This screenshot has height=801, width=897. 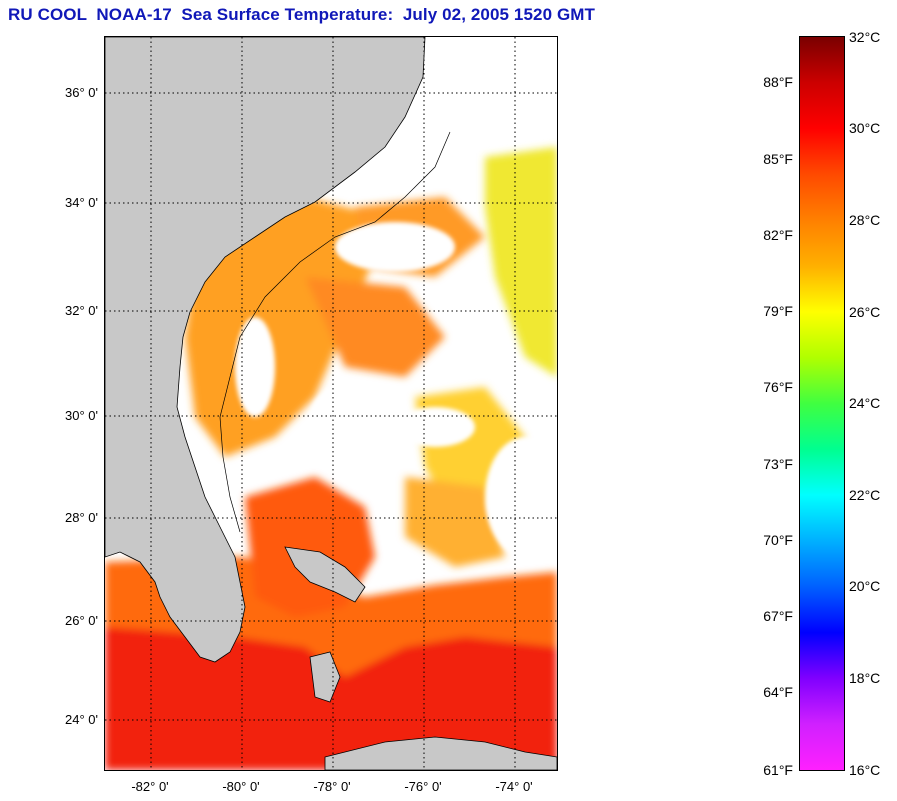 I want to click on colorbar-c-30: 30°C, so click(x=865, y=128).